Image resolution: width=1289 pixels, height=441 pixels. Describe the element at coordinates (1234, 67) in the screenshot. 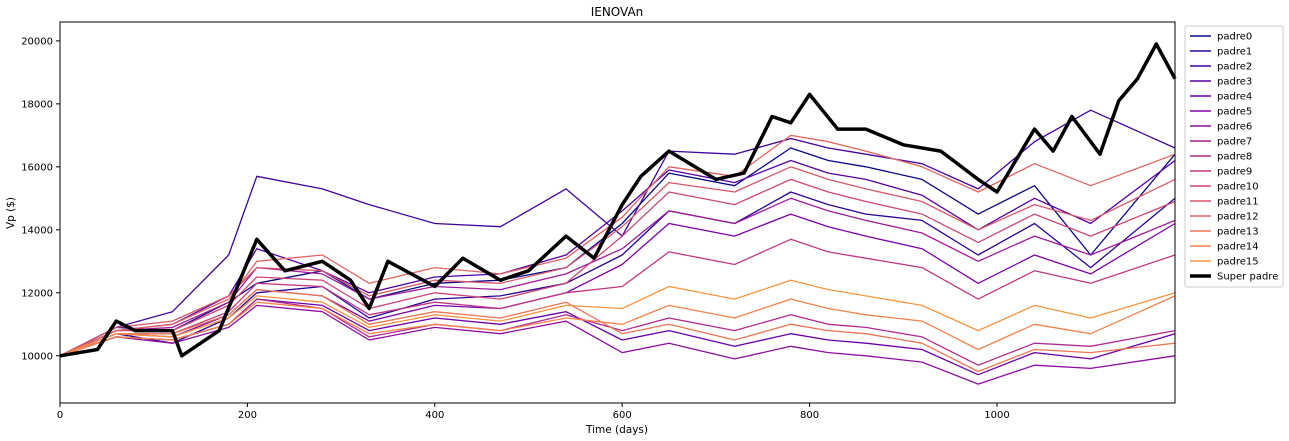

I see `legend-label: padre2` at that location.